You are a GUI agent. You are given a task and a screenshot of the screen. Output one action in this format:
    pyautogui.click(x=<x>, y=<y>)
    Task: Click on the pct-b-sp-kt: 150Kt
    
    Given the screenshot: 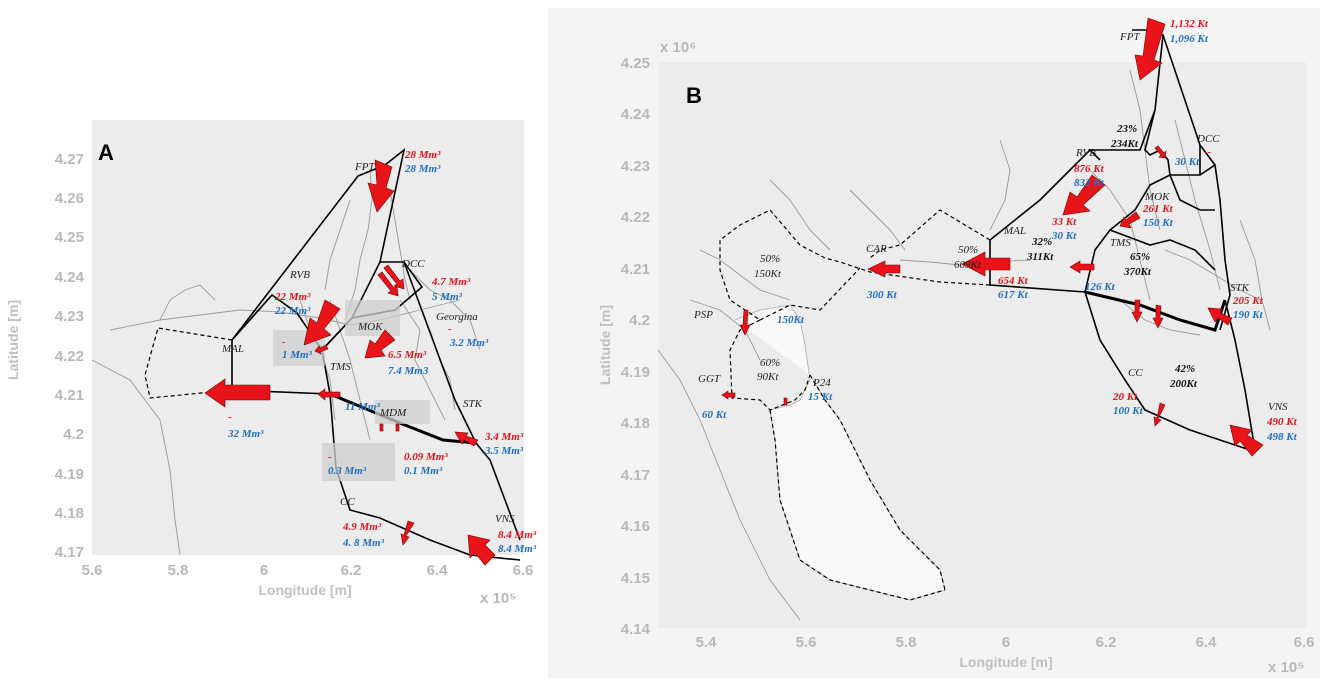 What is the action you would take?
    pyautogui.click(x=768, y=274)
    